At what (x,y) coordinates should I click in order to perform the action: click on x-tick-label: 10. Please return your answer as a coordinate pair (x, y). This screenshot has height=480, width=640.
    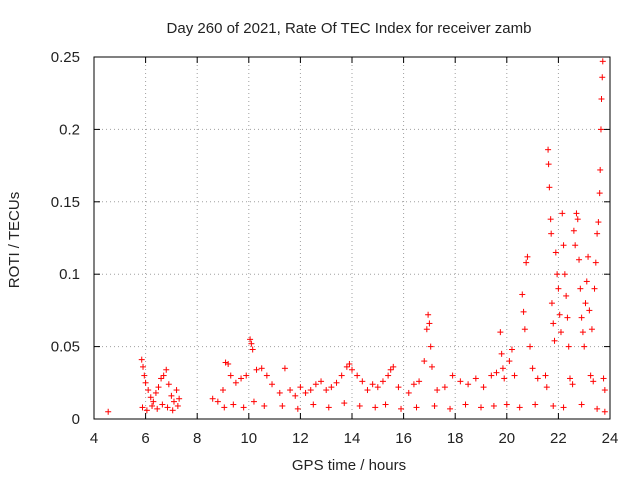
    Looking at the image, I should click on (248, 438).